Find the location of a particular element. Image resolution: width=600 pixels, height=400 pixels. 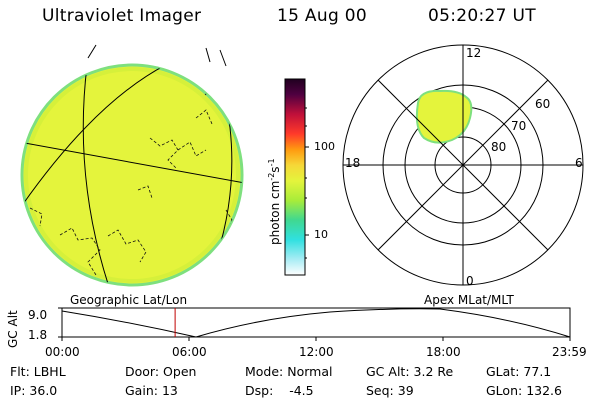

info-dsp: Dsp: -4.5 is located at coordinates (279, 390).